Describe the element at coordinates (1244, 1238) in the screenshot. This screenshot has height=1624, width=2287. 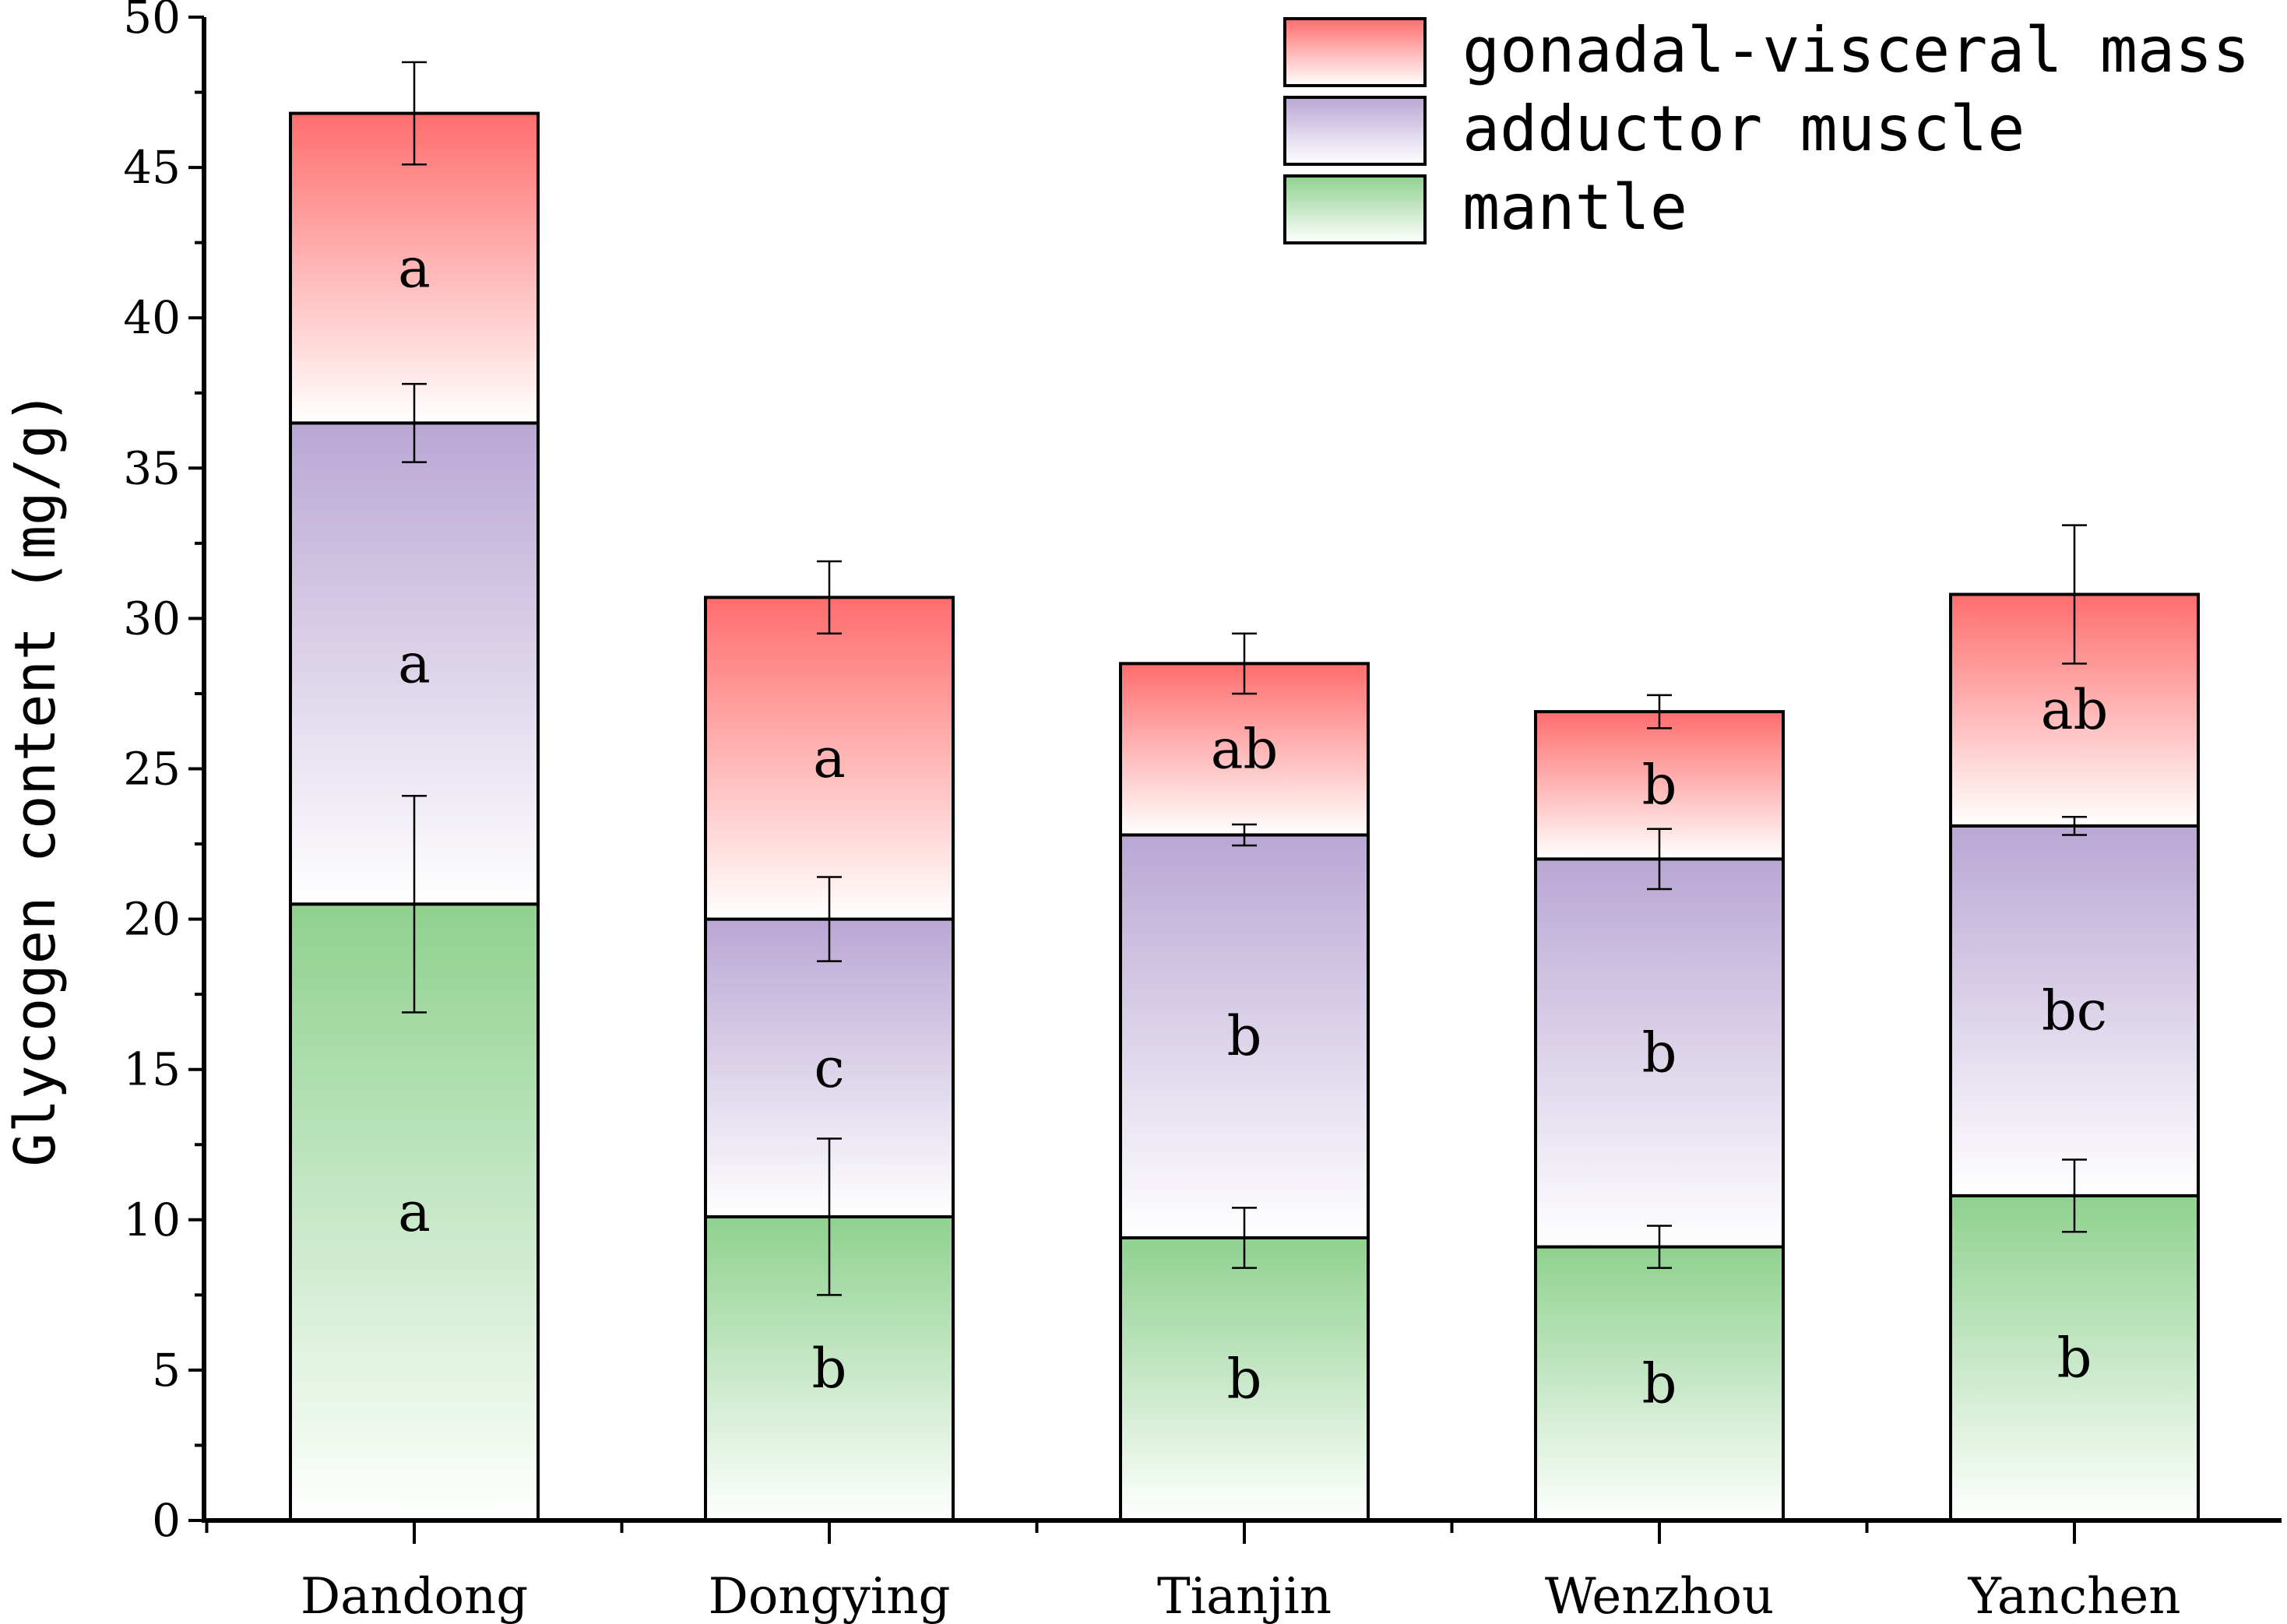
I see `error-bar-mantle-tianjin` at that location.